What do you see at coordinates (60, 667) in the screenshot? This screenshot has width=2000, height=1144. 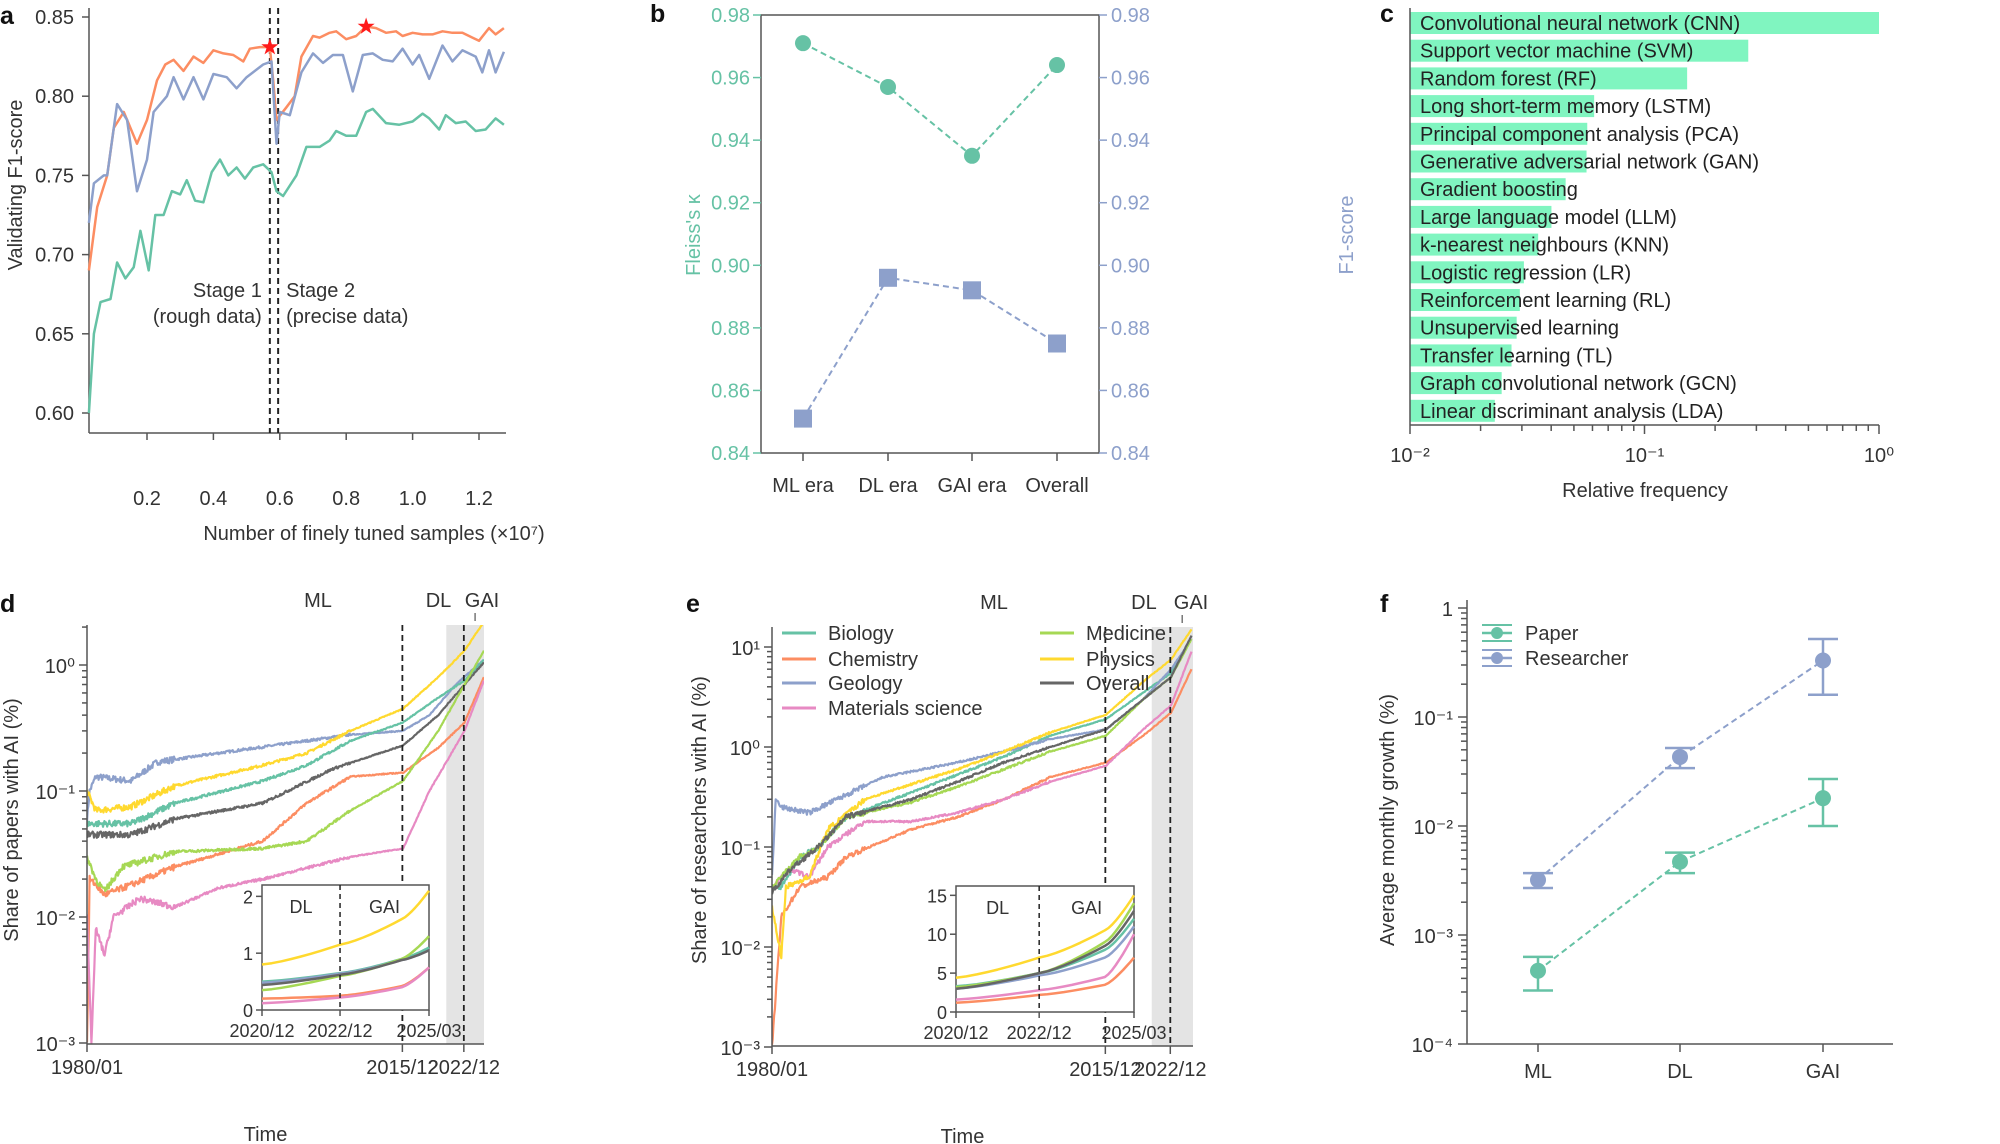 I see `y-tick-label: 10⁰` at bounding box center [60, 667].